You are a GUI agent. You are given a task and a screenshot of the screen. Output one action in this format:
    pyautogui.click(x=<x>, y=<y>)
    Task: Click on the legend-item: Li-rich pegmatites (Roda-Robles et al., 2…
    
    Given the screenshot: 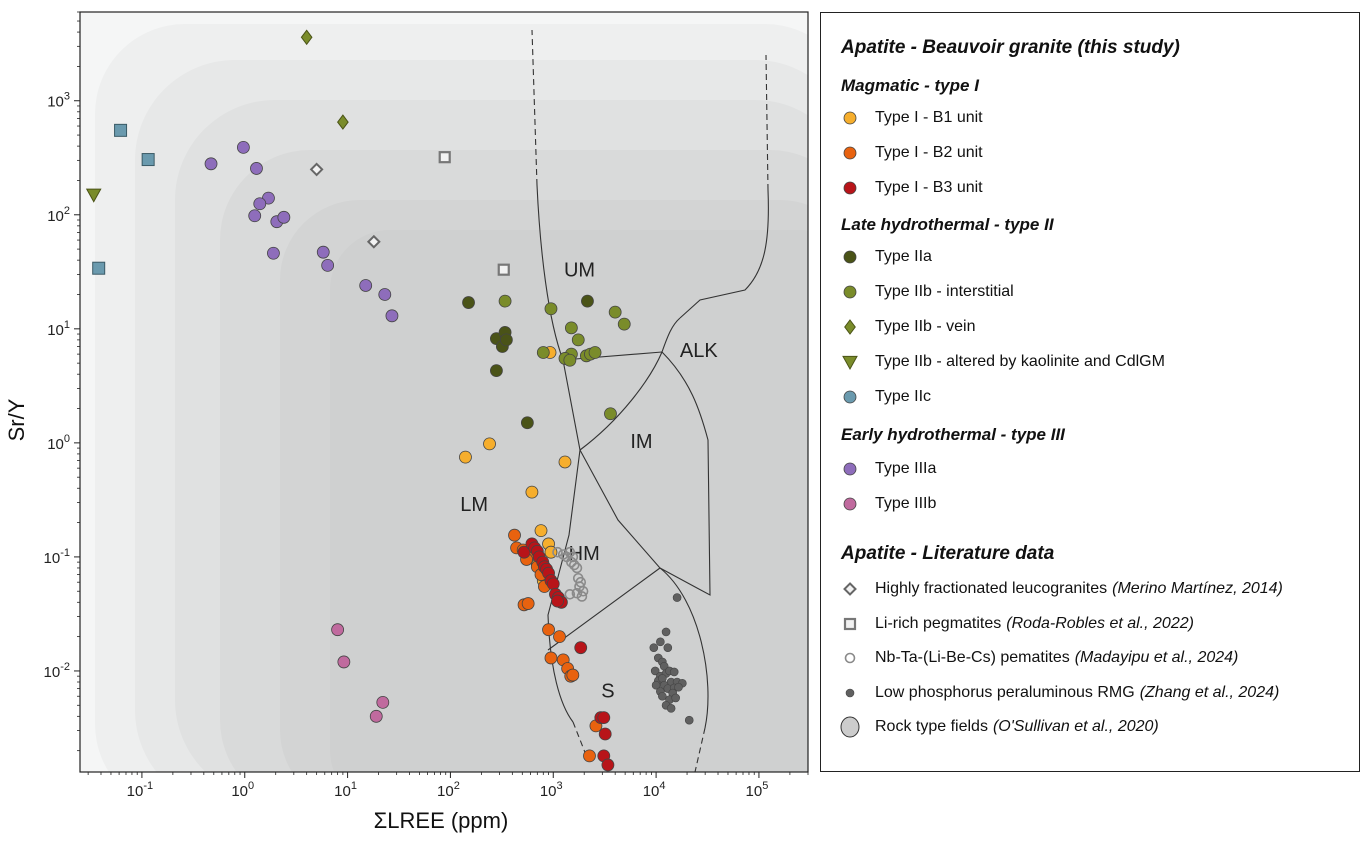 What is the action you would take?
    pyautogui.click(x=1016, y=624)
    